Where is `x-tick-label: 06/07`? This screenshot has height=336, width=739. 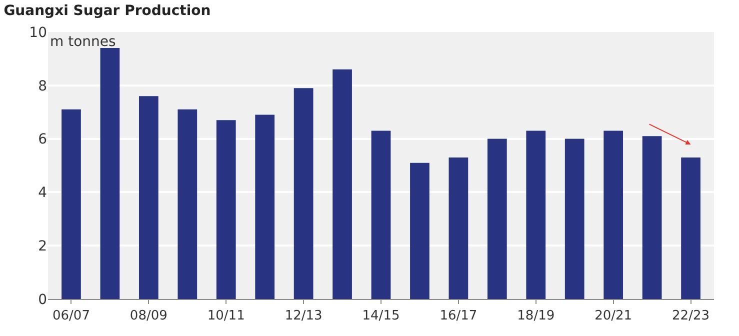
x-tick-label: 06/07 is located at coordinates (71, 316).